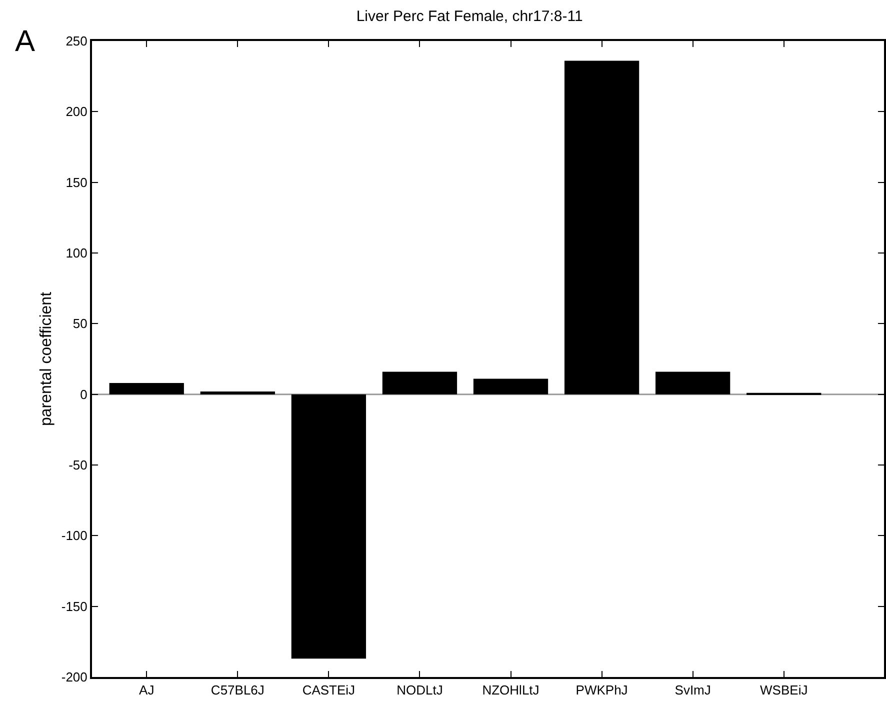 Image resolution: width=886 pixels, height=713 pixels. What do you see at coordinates (419, 690) in the screenshot?
I see `x-tick-label: NODLtJ` at bounding box center [419, 690].